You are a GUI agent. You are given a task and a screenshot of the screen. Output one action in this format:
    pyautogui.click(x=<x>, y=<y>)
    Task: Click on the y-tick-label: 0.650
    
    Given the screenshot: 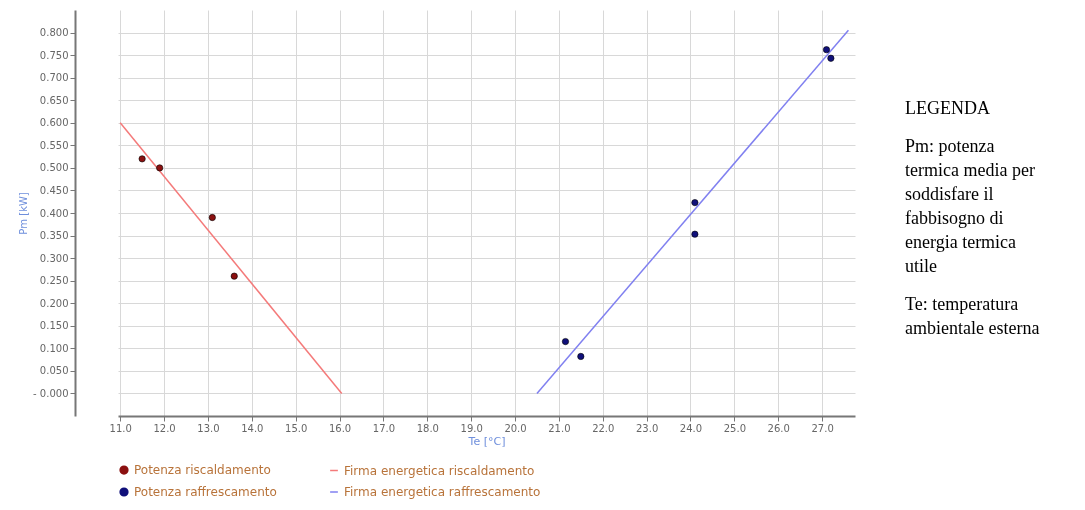 What is the action you would take?
    pyautogui.click(x=54, y=100)
    